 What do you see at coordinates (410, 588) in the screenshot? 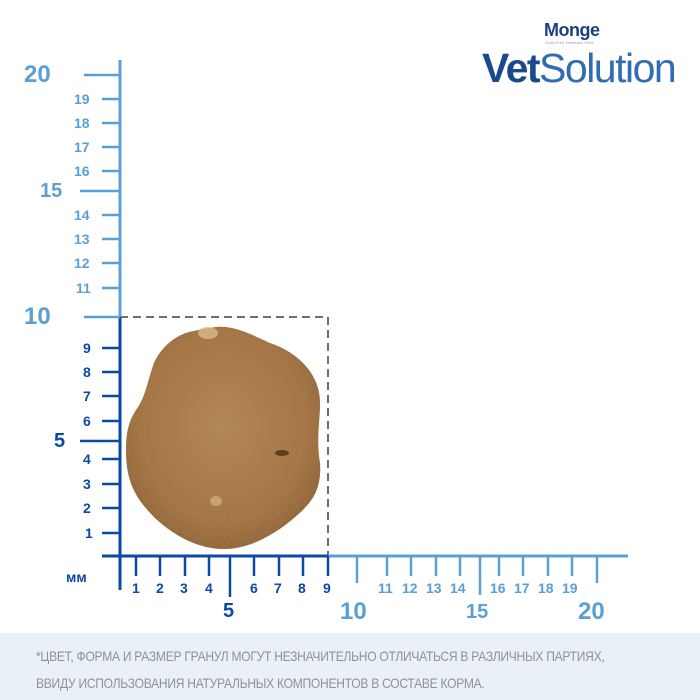
I see `h-label-12: 12` at bounding box center [410, 588].